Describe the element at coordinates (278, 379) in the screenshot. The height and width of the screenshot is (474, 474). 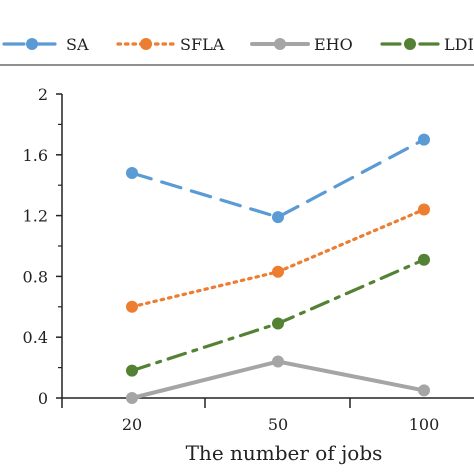
I see `series-eho` at that location.